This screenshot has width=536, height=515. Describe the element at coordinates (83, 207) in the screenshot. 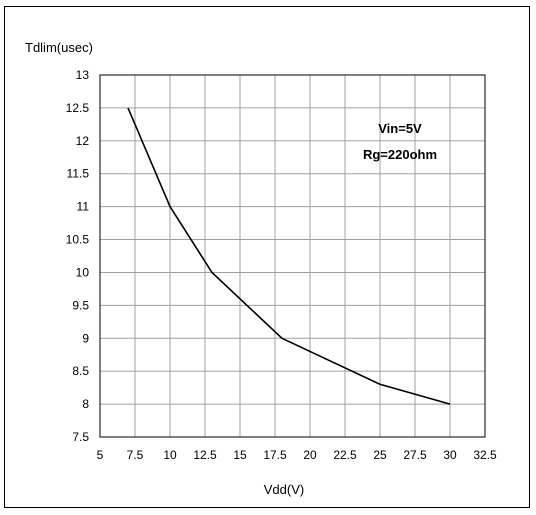

I see `y-tick-label: 11` at that location.